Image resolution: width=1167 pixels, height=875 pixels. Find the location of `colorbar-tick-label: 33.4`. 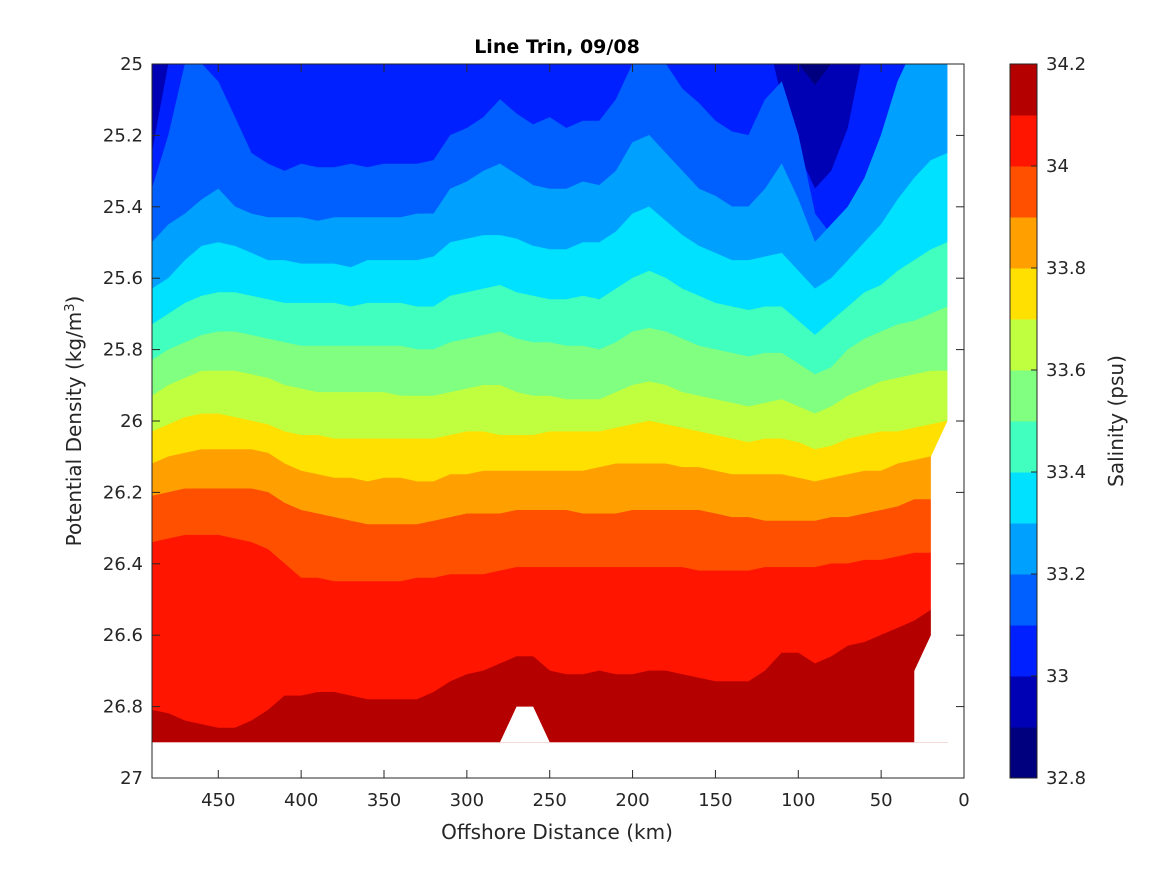

colorbar-tick-label: 33.4 is located at coordinates (1066, 472).